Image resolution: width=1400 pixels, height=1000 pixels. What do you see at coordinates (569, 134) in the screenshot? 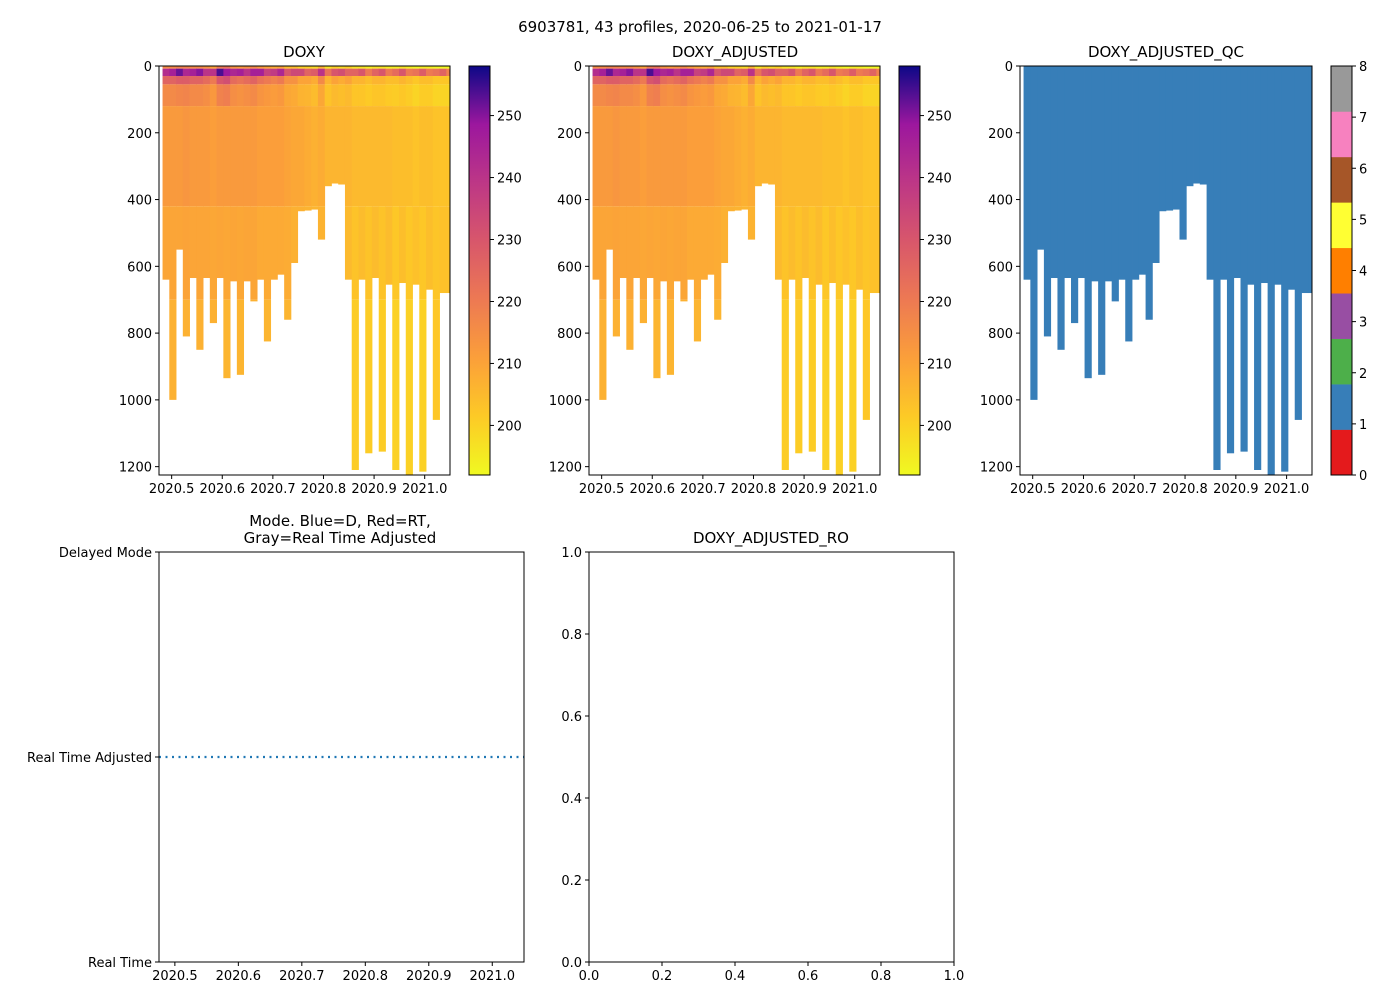
I see `y-tick-label: 200` at bounding box center [569, 134].